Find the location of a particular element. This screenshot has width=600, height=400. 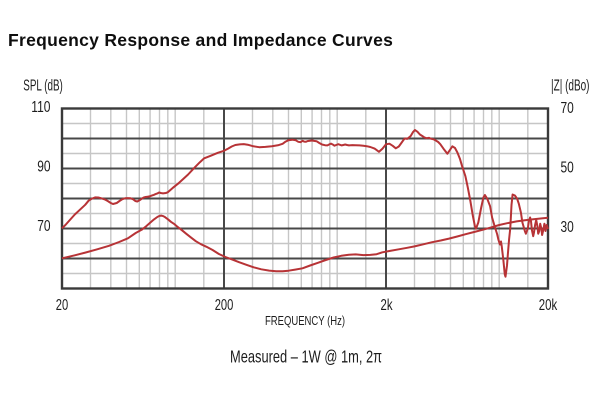

svg-text: 2k is located at coordinates (387, 305).